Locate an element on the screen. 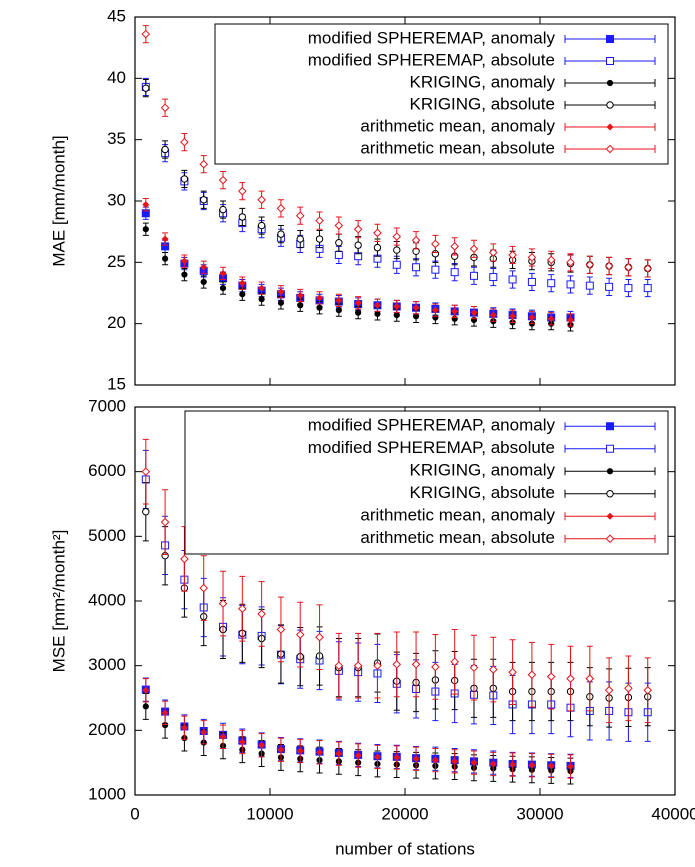 The image size is (695, 867). legend-label: KRIGING, anomaly is located at coordinates (483, 470).